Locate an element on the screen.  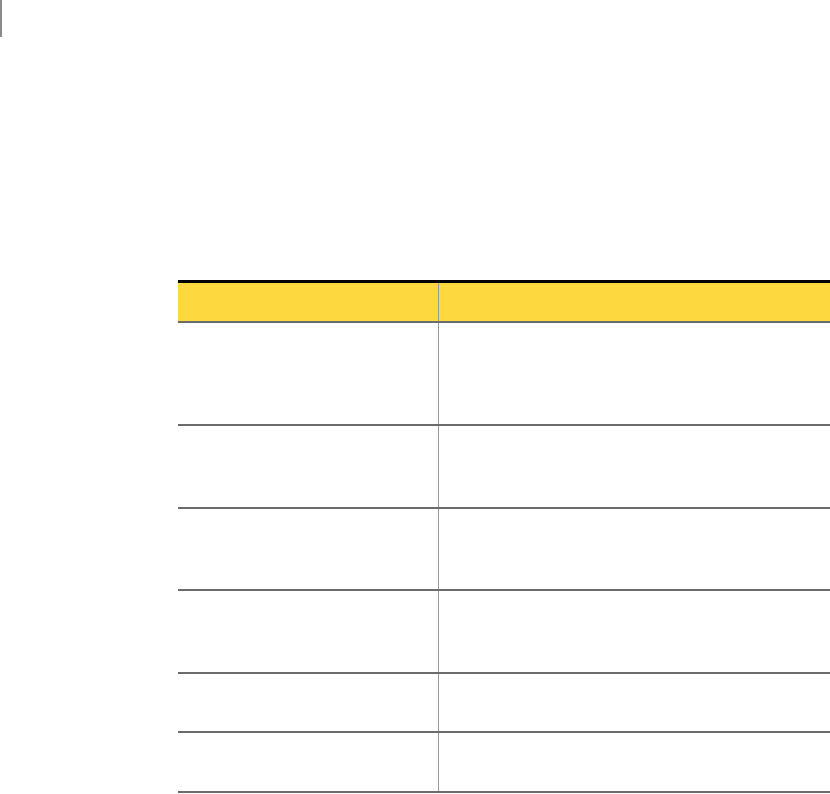
table-header-row is located at coordinates (504, 301).